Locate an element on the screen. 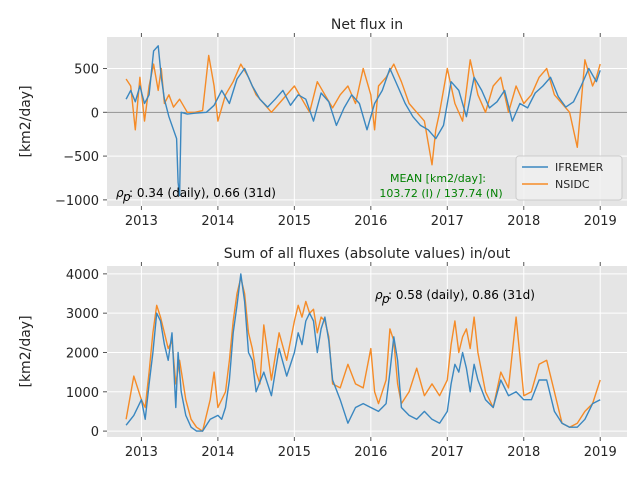  y-tick-label: −500 is located at coordinates (81, 157).